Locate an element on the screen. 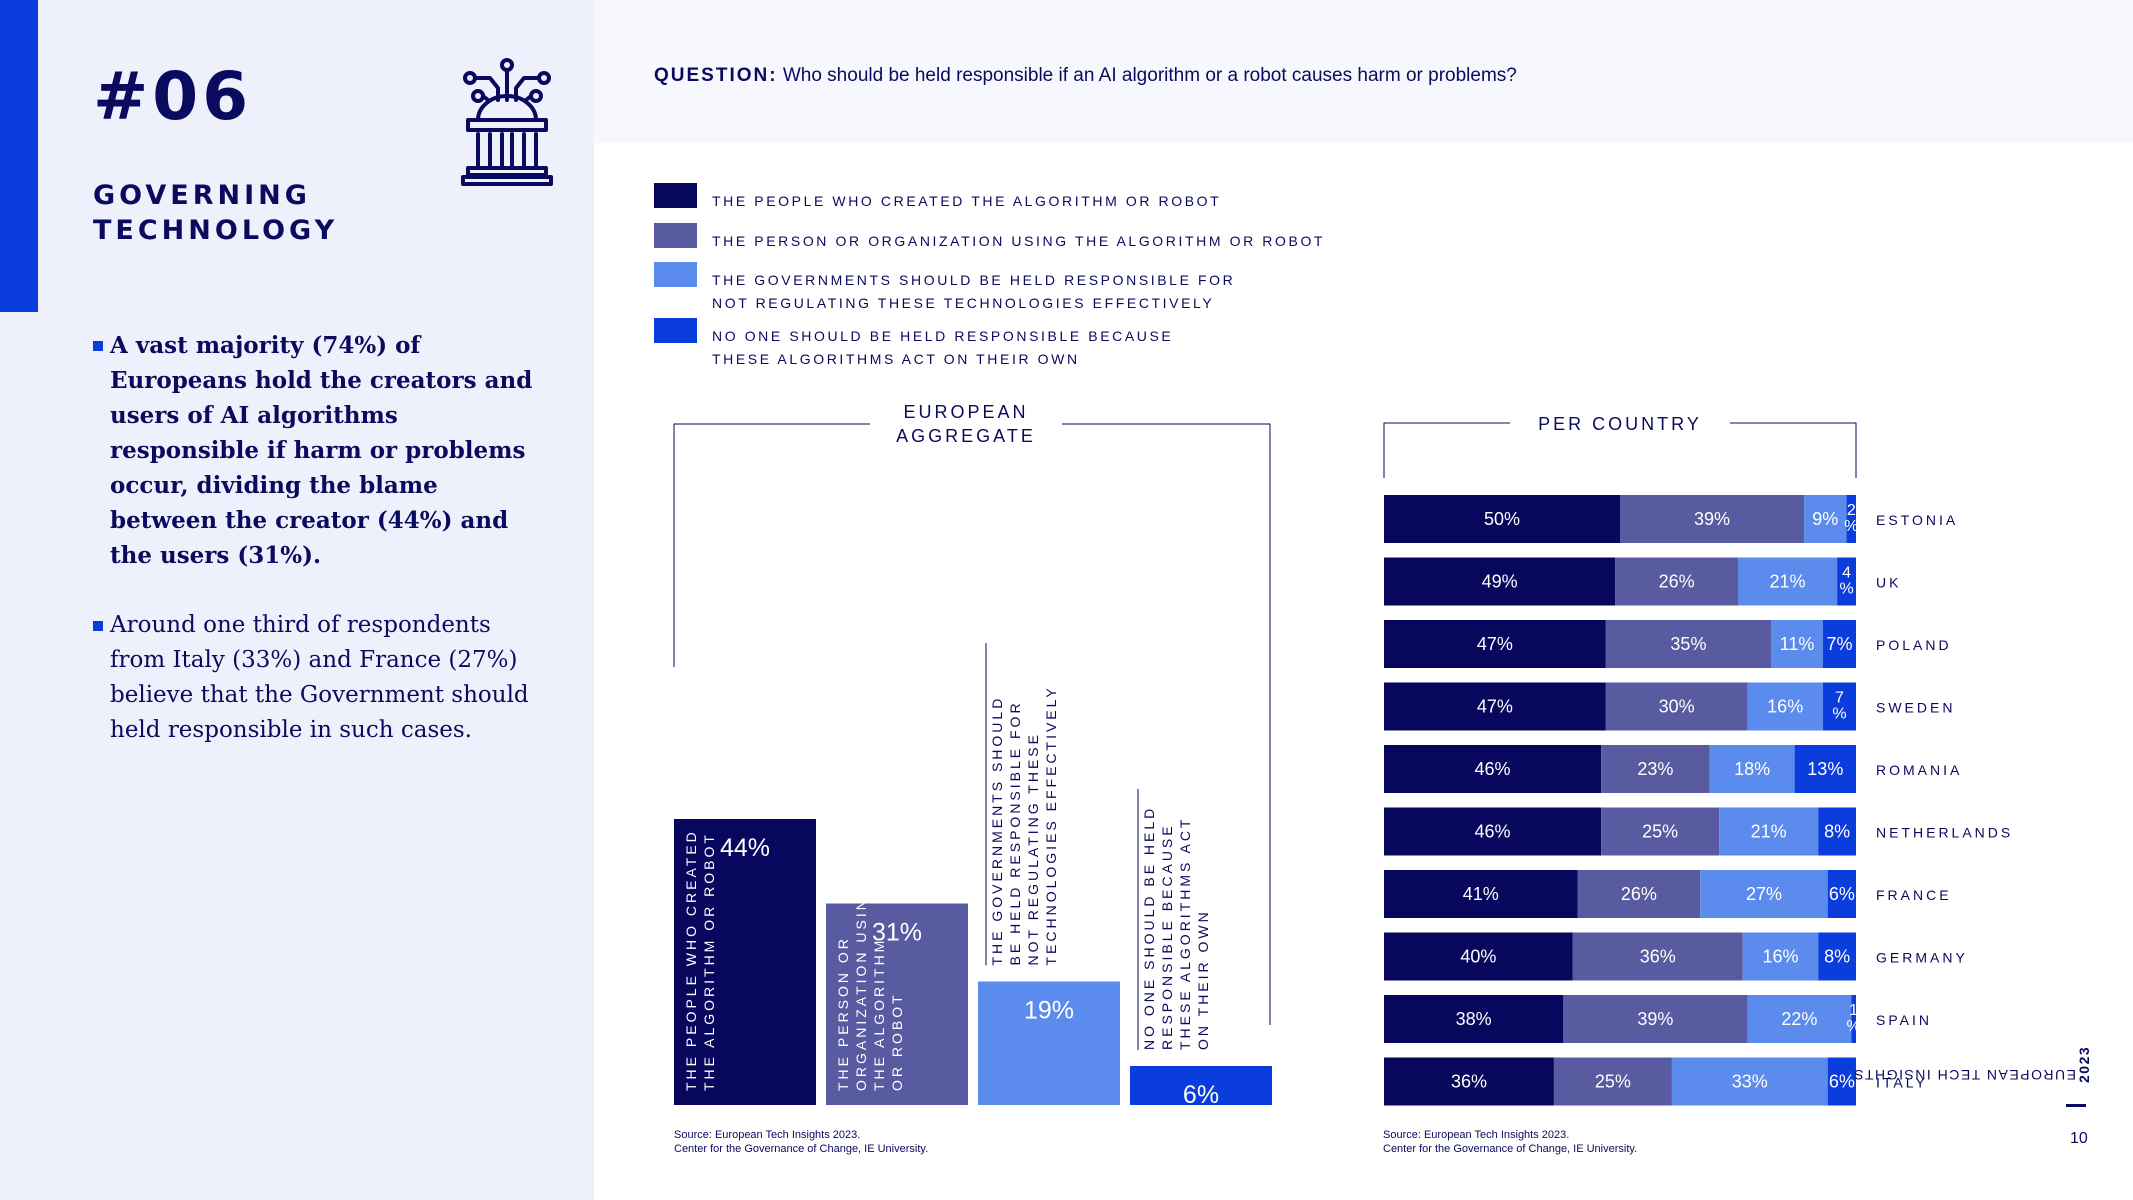 The height and width of the screenshot is (1200, 2133). country-label: ESTONIA is located at coordinates (1917, 520).